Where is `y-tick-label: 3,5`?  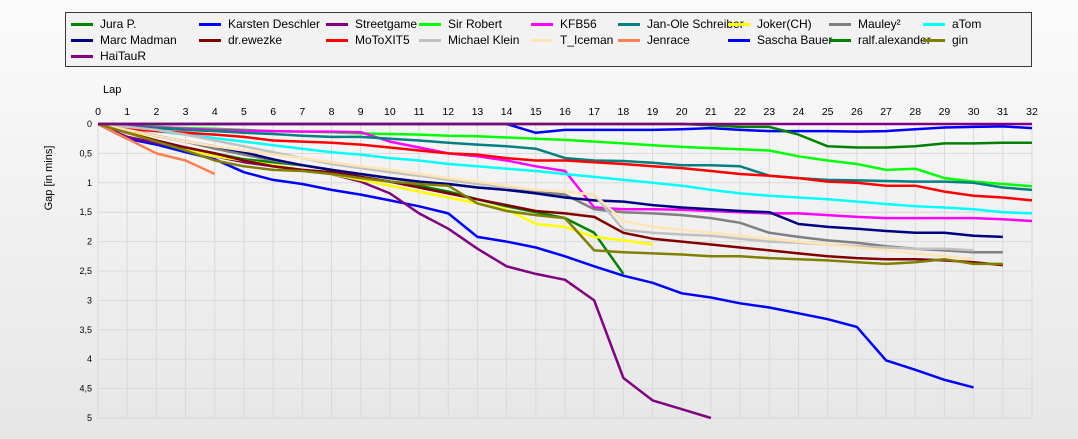
y-tick-label: 3,5 is located at coordinates (85, 330).